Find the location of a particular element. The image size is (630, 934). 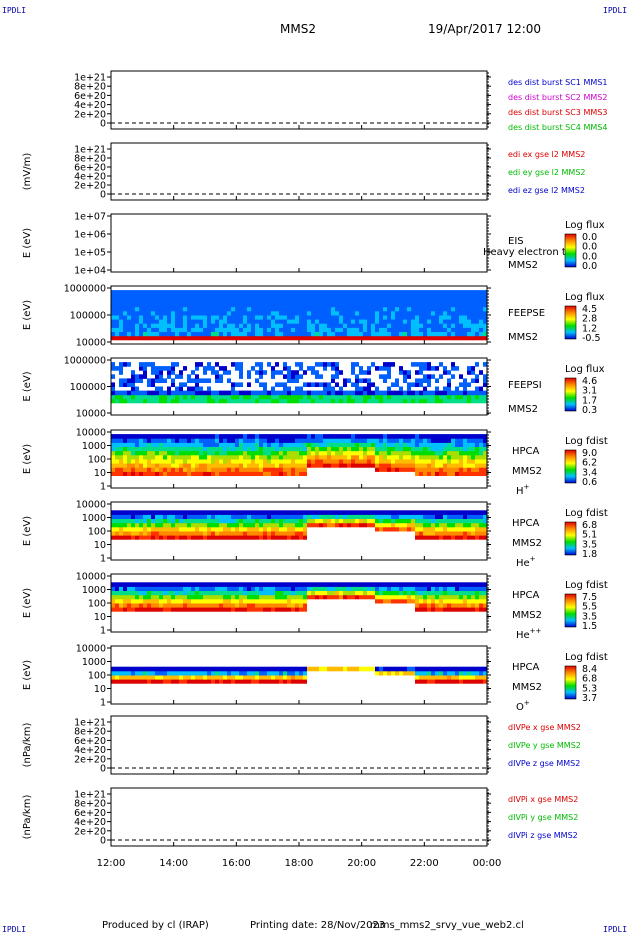

colorbar is located at coordinates (570, 538).